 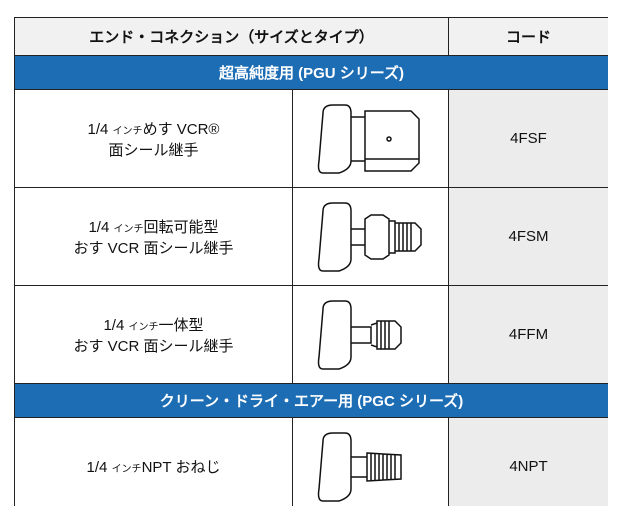 What do you see at coordinates (181, 129) in the screenshot?
I see `type: めす VCR®` at bounding box center [181, 129].